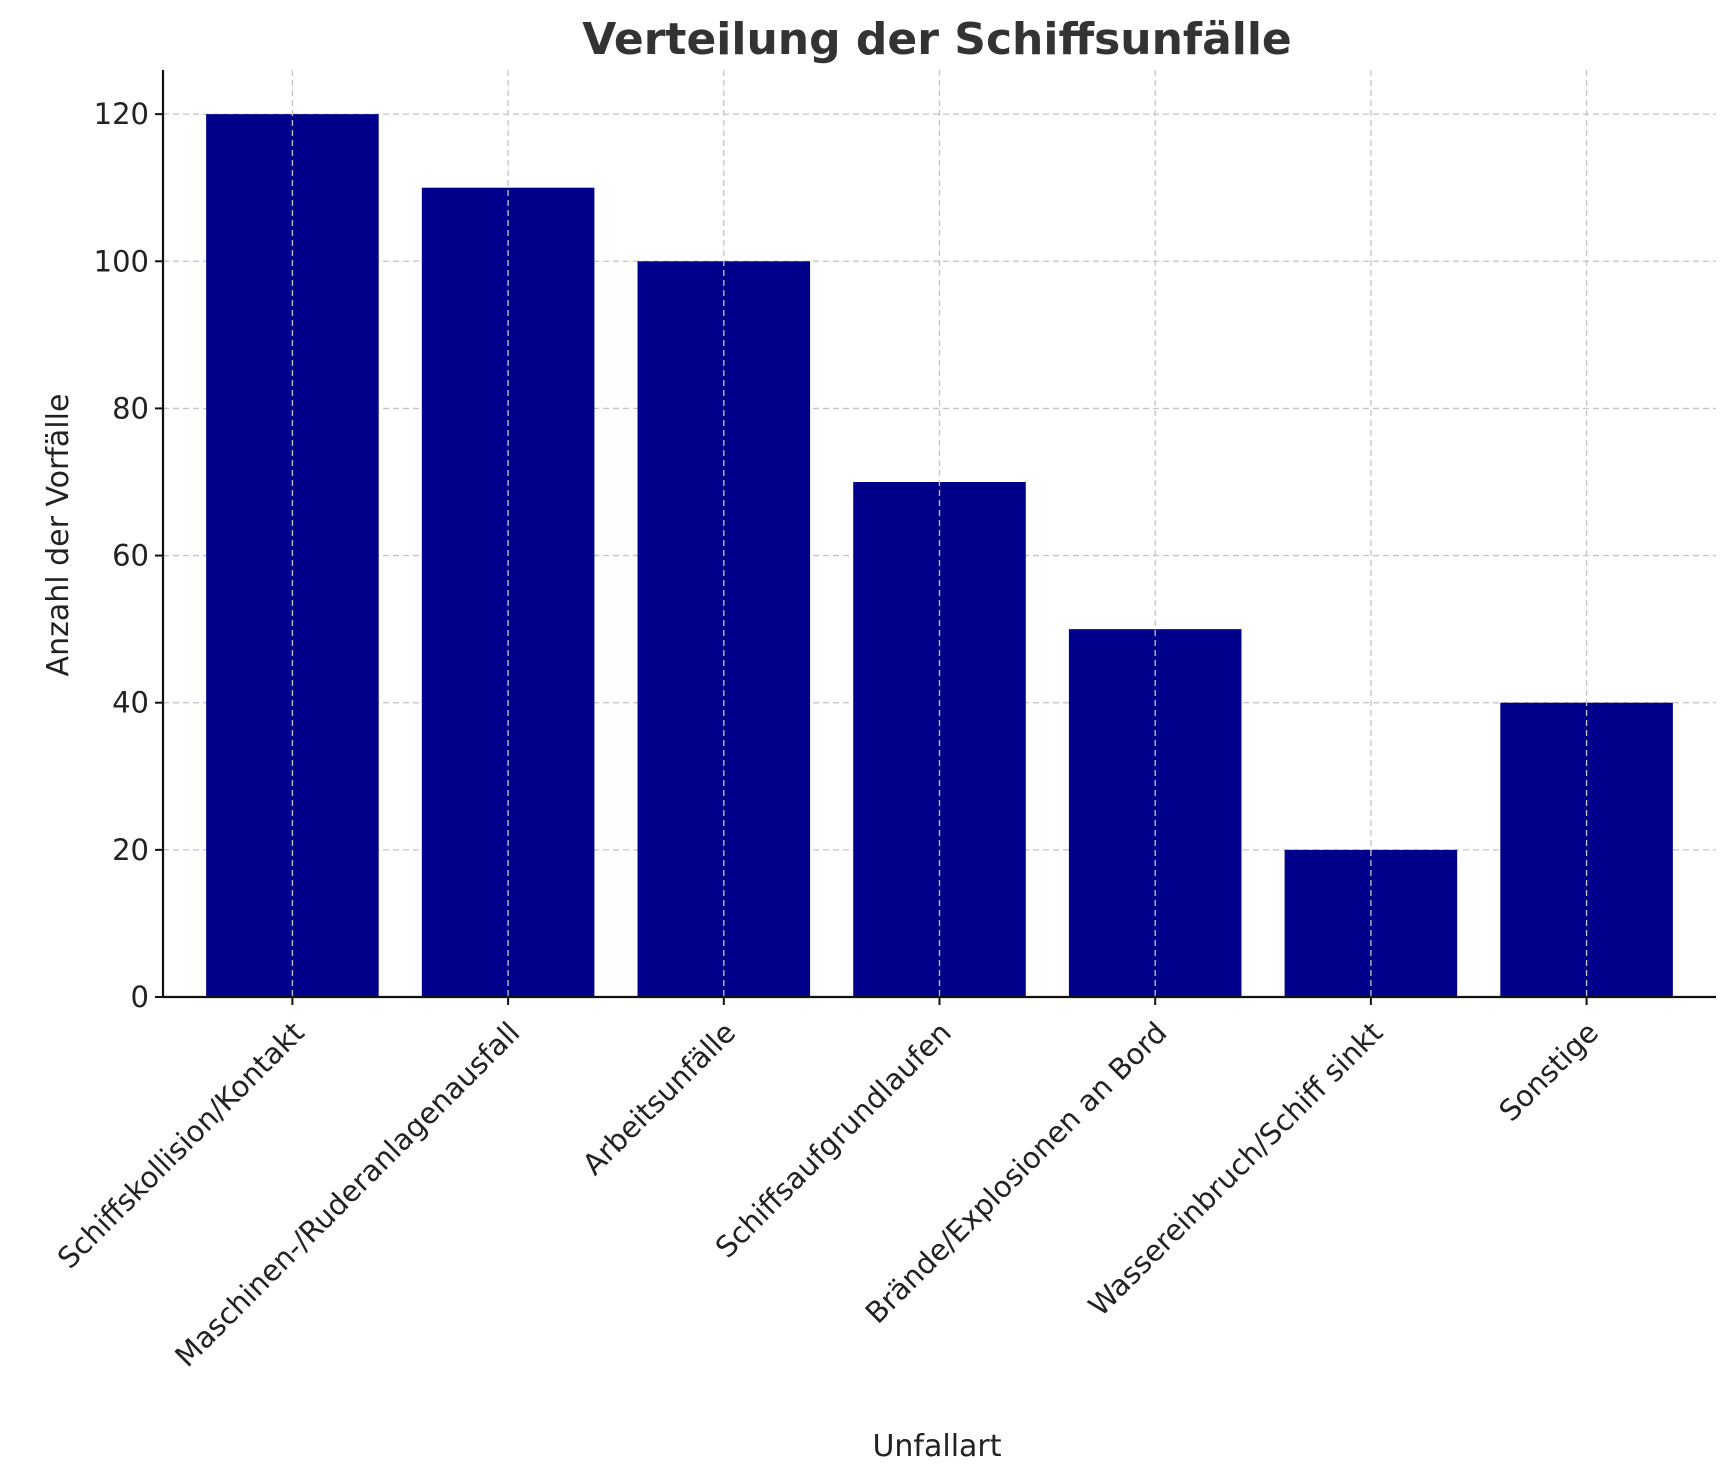 Image resolution: width=1731 pixels, height=1476 pixels. I want to click on x-axis-label: Unfallart, so click(936, 1446).